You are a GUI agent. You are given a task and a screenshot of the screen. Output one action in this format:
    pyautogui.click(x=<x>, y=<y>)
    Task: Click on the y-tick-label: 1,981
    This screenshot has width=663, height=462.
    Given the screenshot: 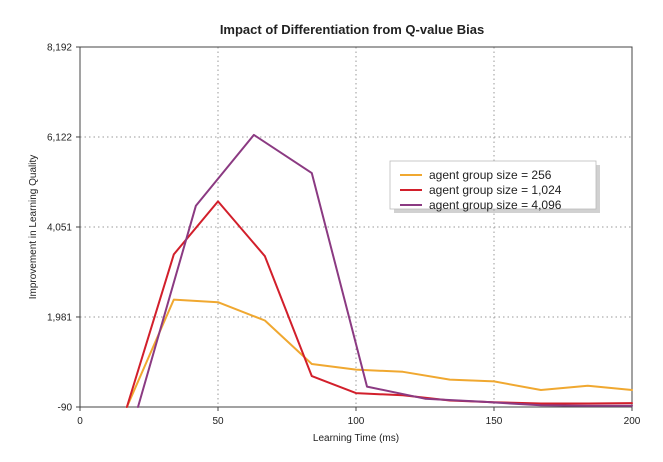 What is the action you would take?
    pyautogui.click(x=59, y=317)
    